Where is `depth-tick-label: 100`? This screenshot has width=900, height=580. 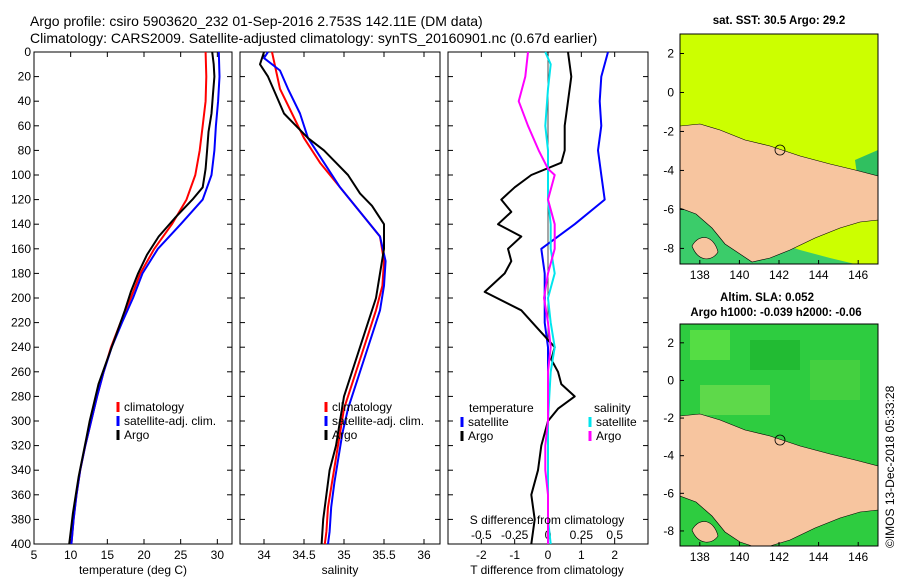 depth-tick-label: 100 is located at coordinates (21, 175).